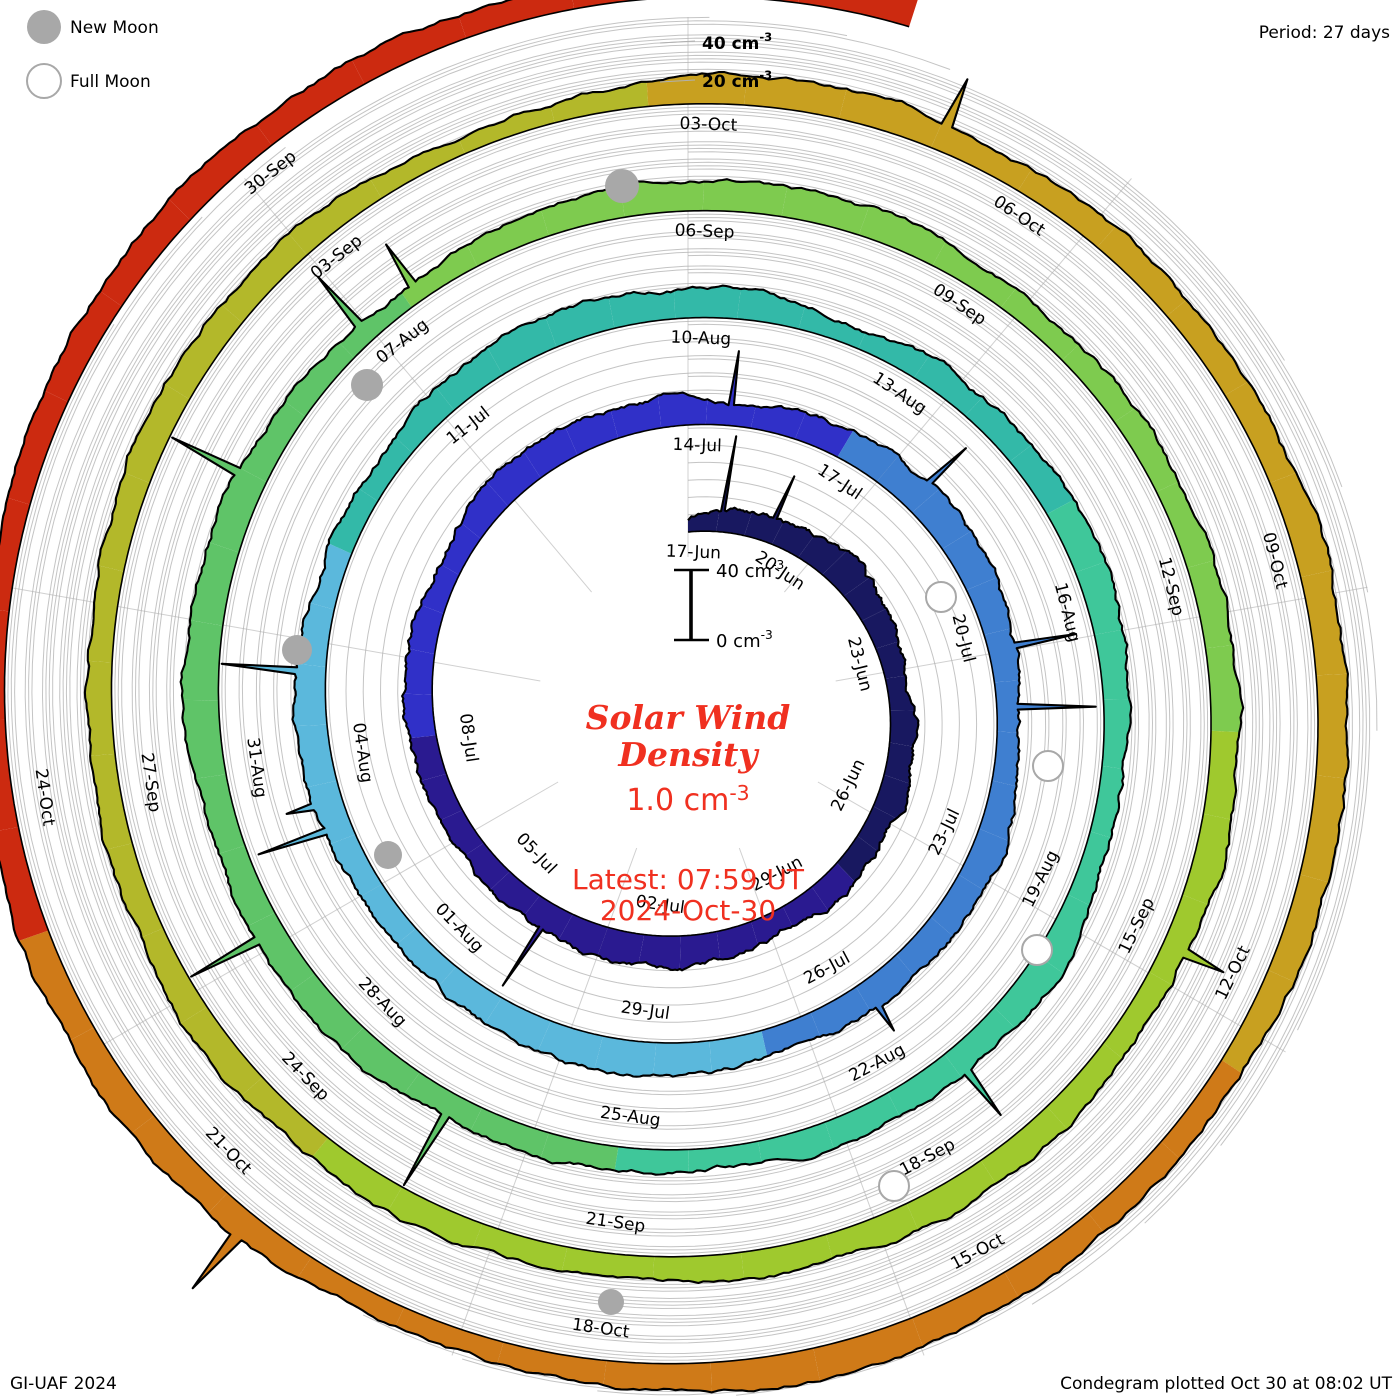  What do you see at coordinates (63, 1384) in the screenshot?
I see `credit-label: GI-UAF 2024` at bounding box center [63, 1384].